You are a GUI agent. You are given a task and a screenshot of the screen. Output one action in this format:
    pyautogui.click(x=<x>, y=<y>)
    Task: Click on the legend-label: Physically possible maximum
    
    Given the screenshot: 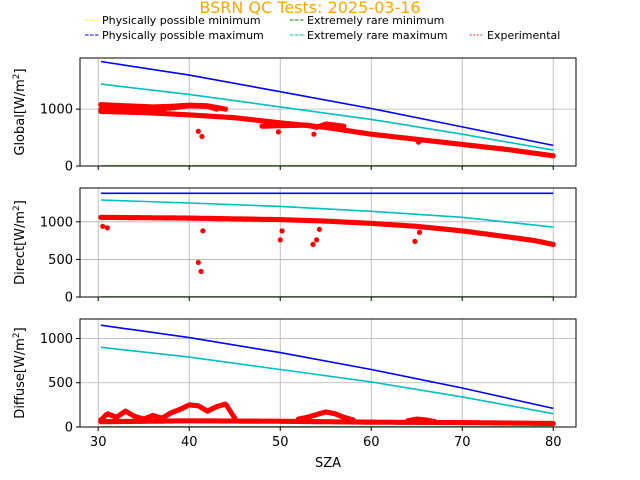 What is the action you would take?
    pyautogui.click(x=183, y=35)
    